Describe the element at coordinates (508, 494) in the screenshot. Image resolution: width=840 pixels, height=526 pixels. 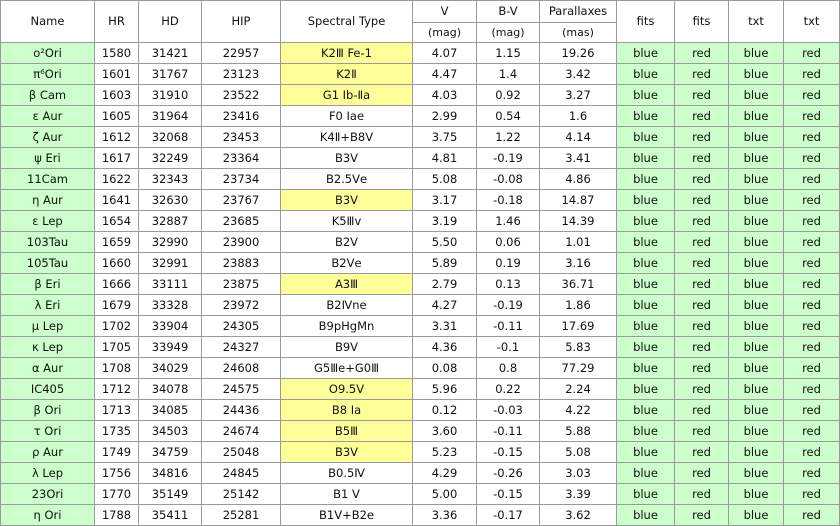
I see `cell-bv: -0.15` at that location.